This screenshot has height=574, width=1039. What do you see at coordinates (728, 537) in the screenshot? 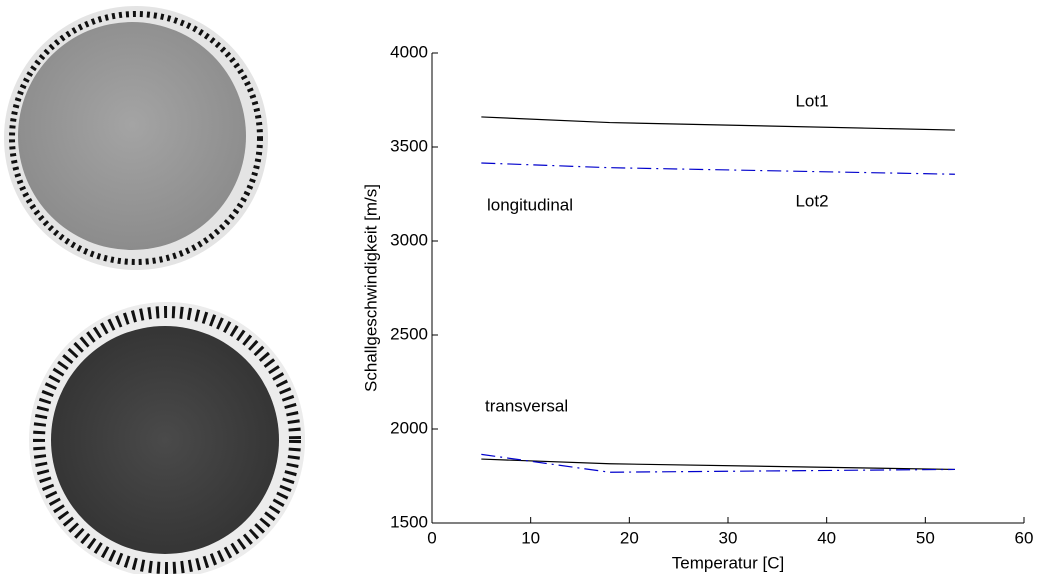
I see `x-tick-label: 30` at bounding box center [728, 537].